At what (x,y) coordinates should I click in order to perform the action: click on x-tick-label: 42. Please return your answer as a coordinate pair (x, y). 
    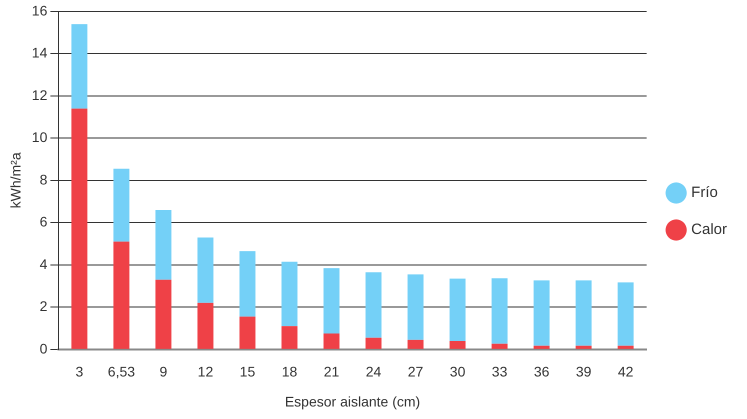
    Looking at the image, I should click on (626, 372).